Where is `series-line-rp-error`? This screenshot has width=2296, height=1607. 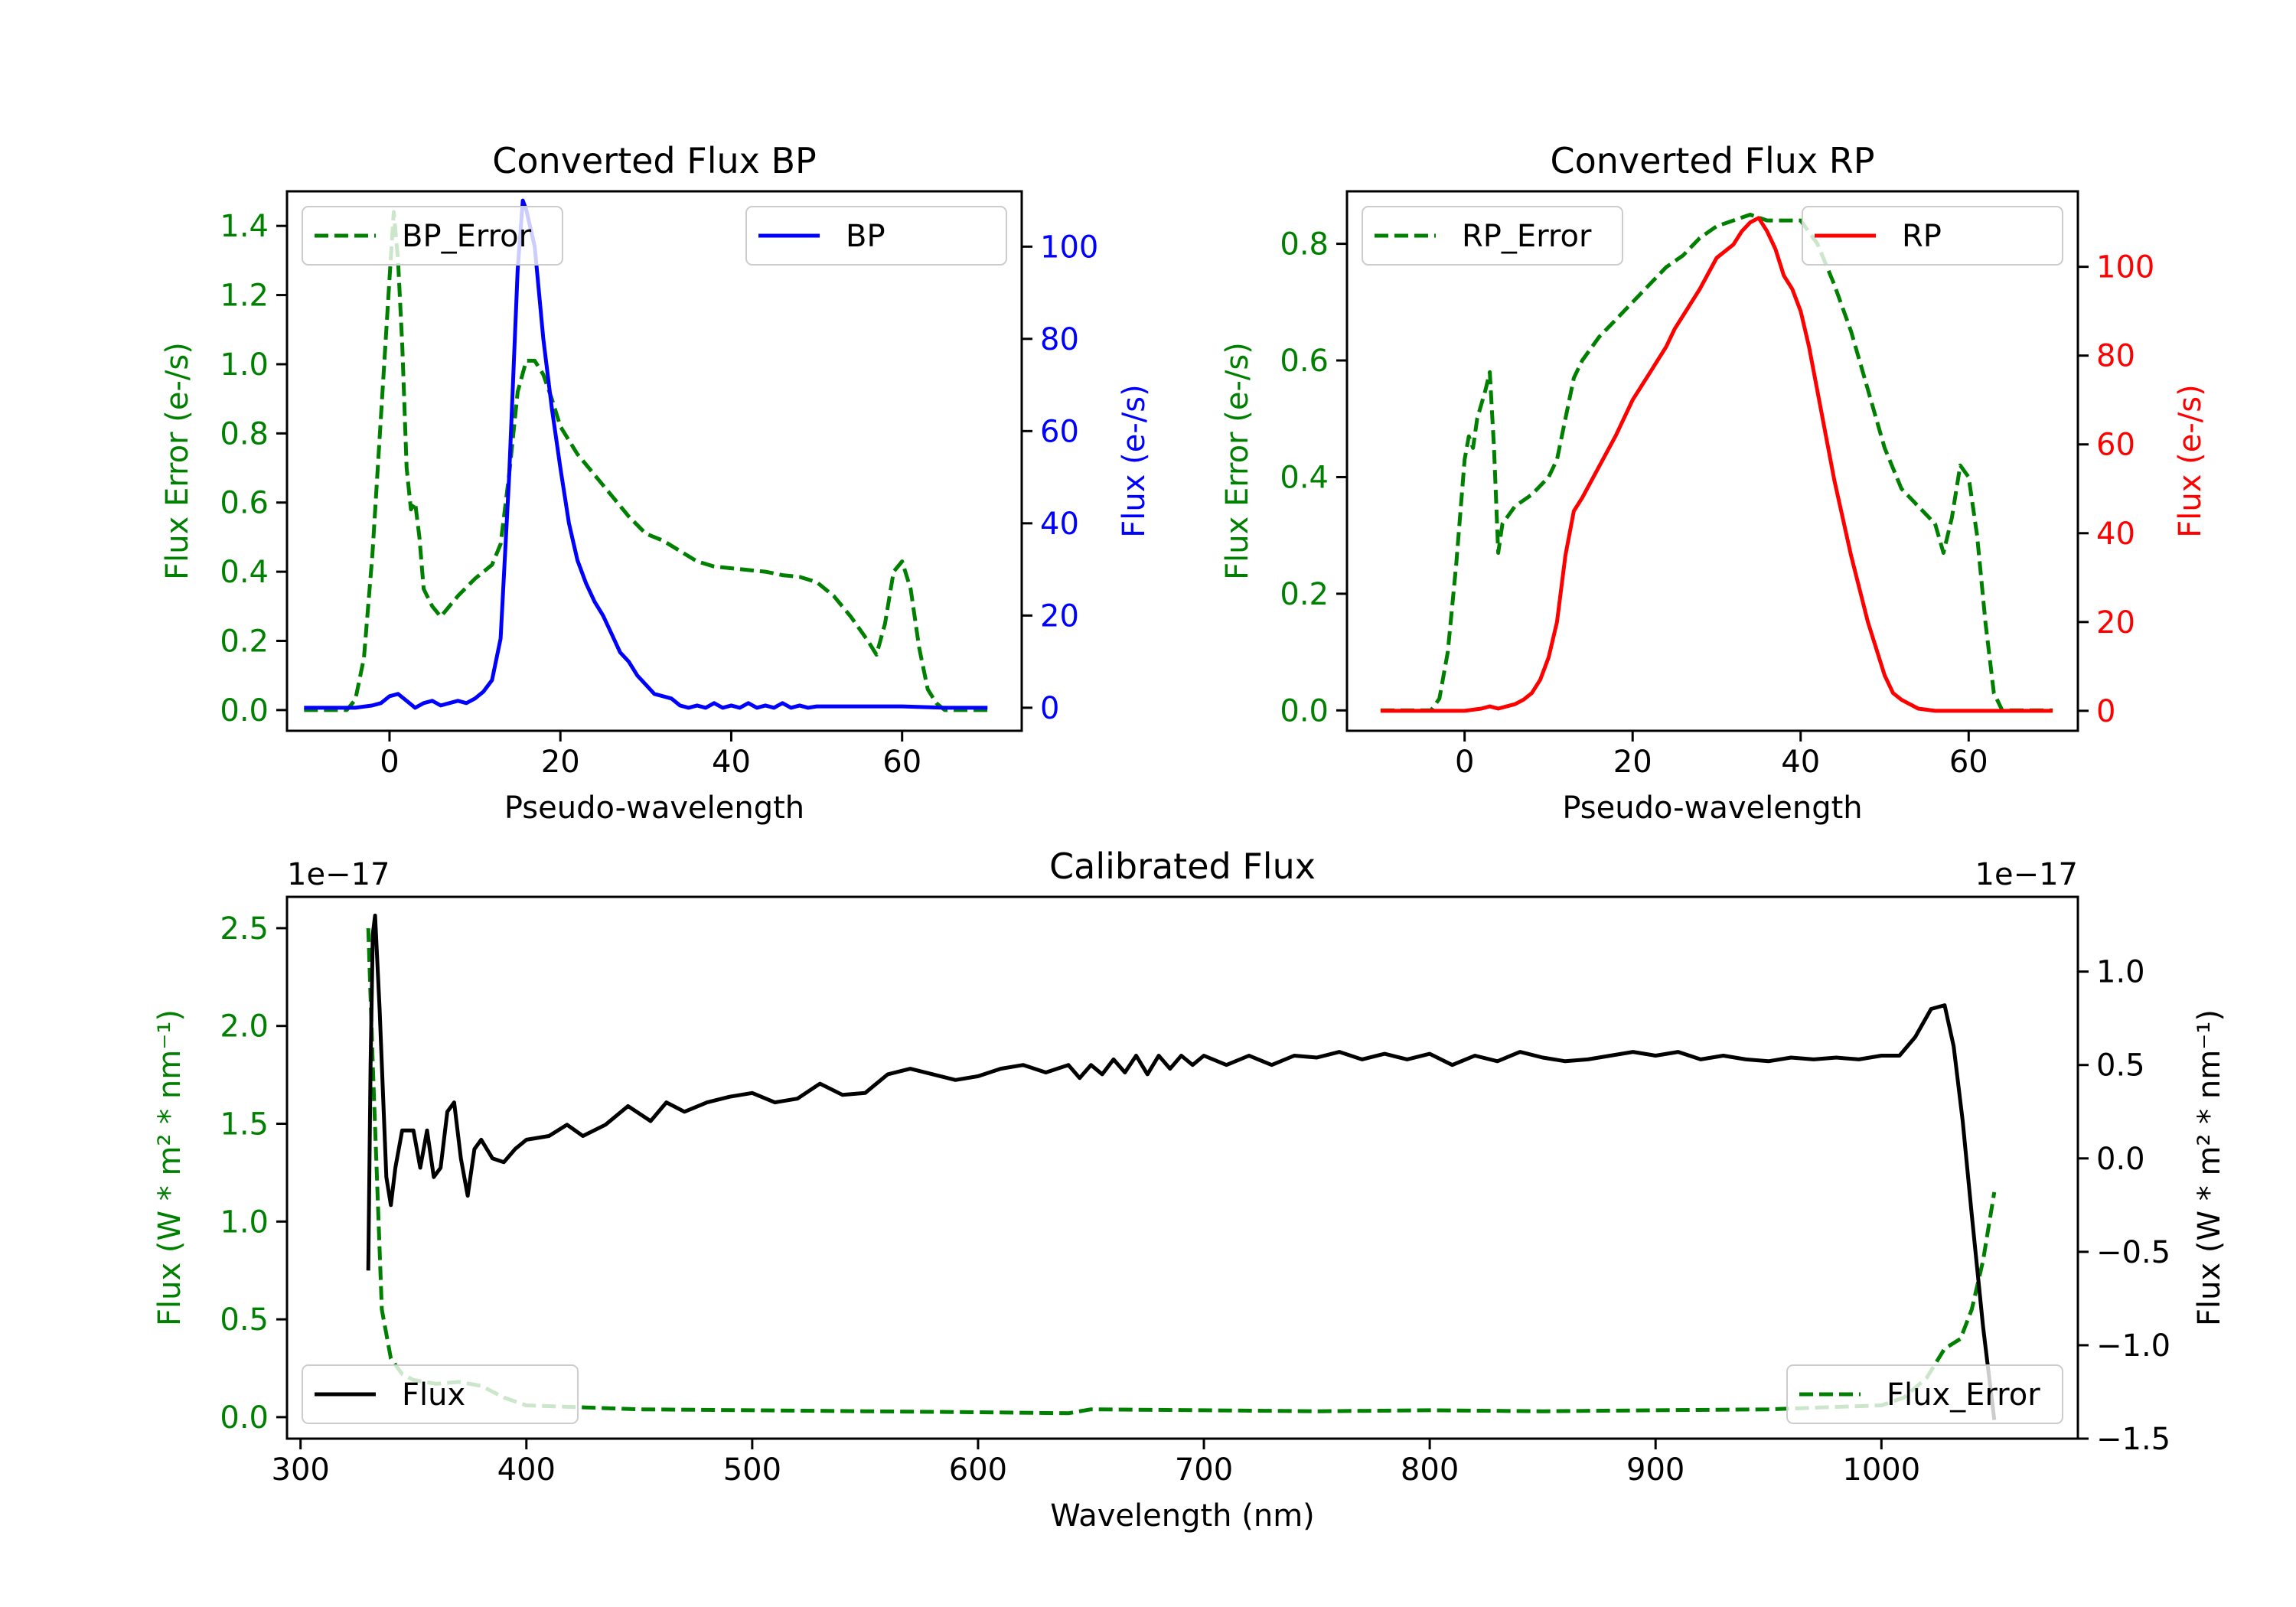
series-line-rp-error is located at coordinates (1716, 463).